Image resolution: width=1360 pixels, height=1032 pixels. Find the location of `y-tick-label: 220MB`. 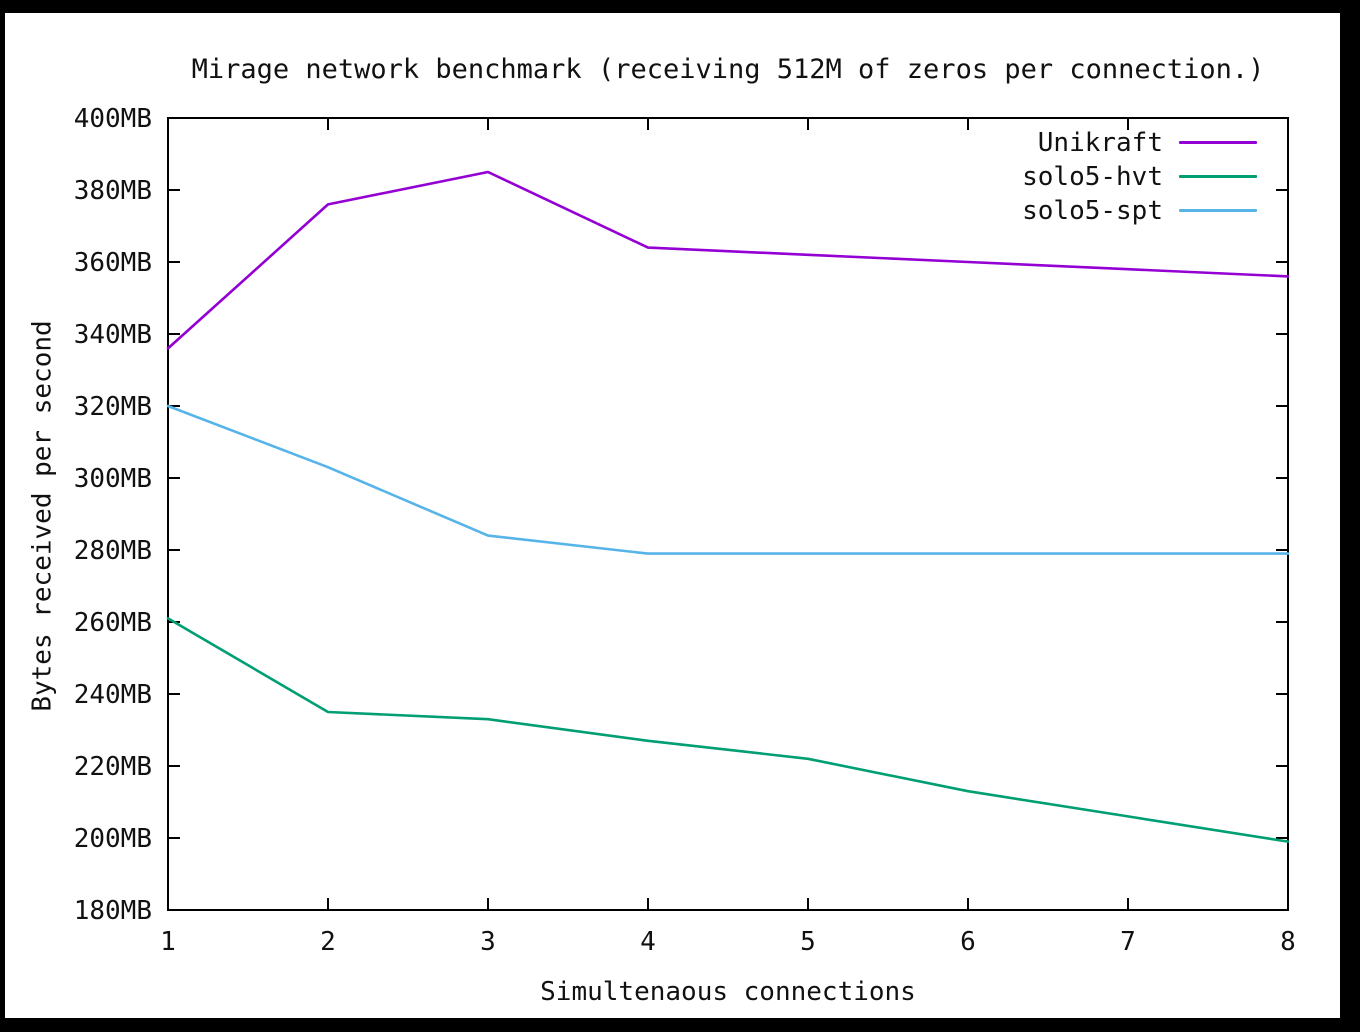

y-tick-label: 220MB is located at coordinates (113, 767).